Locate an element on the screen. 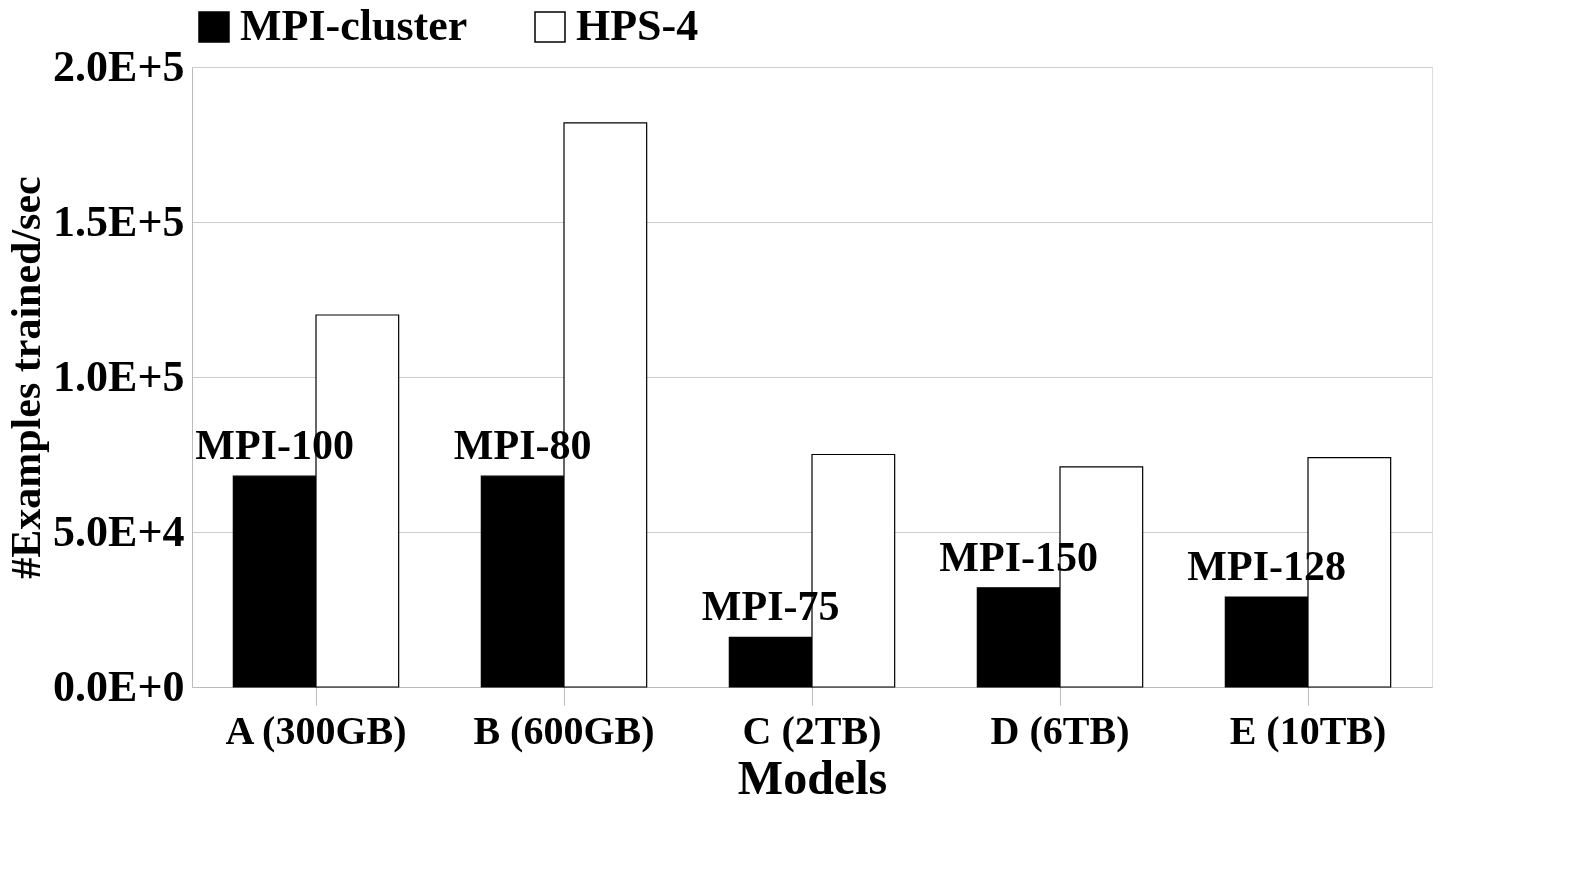  x-tick-label: E (10TB) is located at coordinates (1308, 730).